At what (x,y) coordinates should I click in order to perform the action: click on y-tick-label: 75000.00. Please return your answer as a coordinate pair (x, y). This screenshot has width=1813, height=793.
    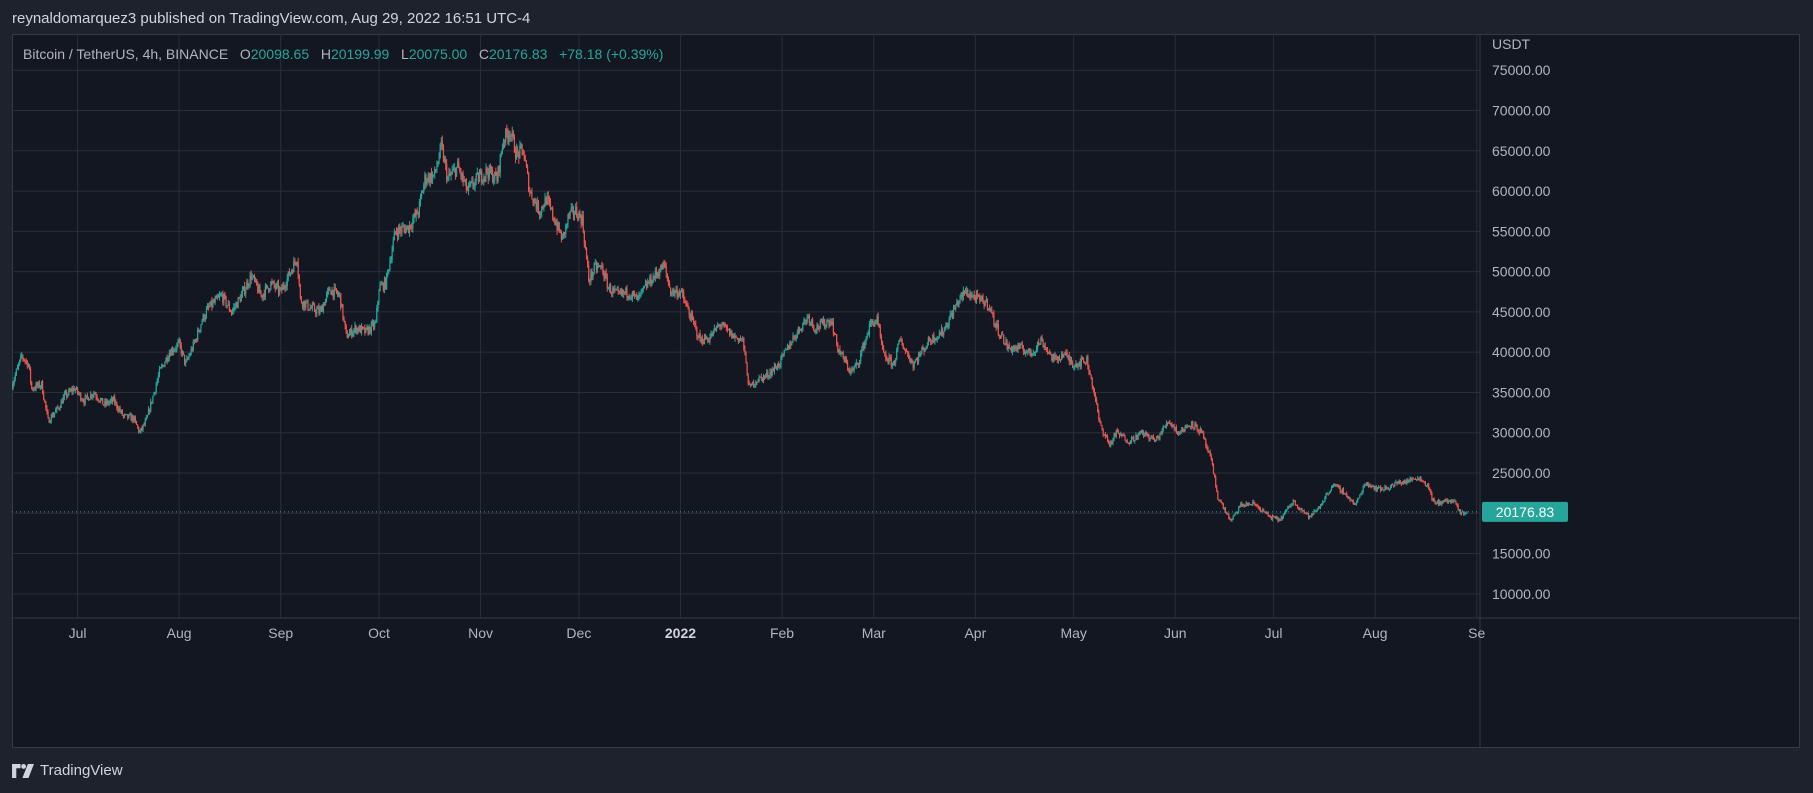
    Looking at the image, I should click on (1521, 70).